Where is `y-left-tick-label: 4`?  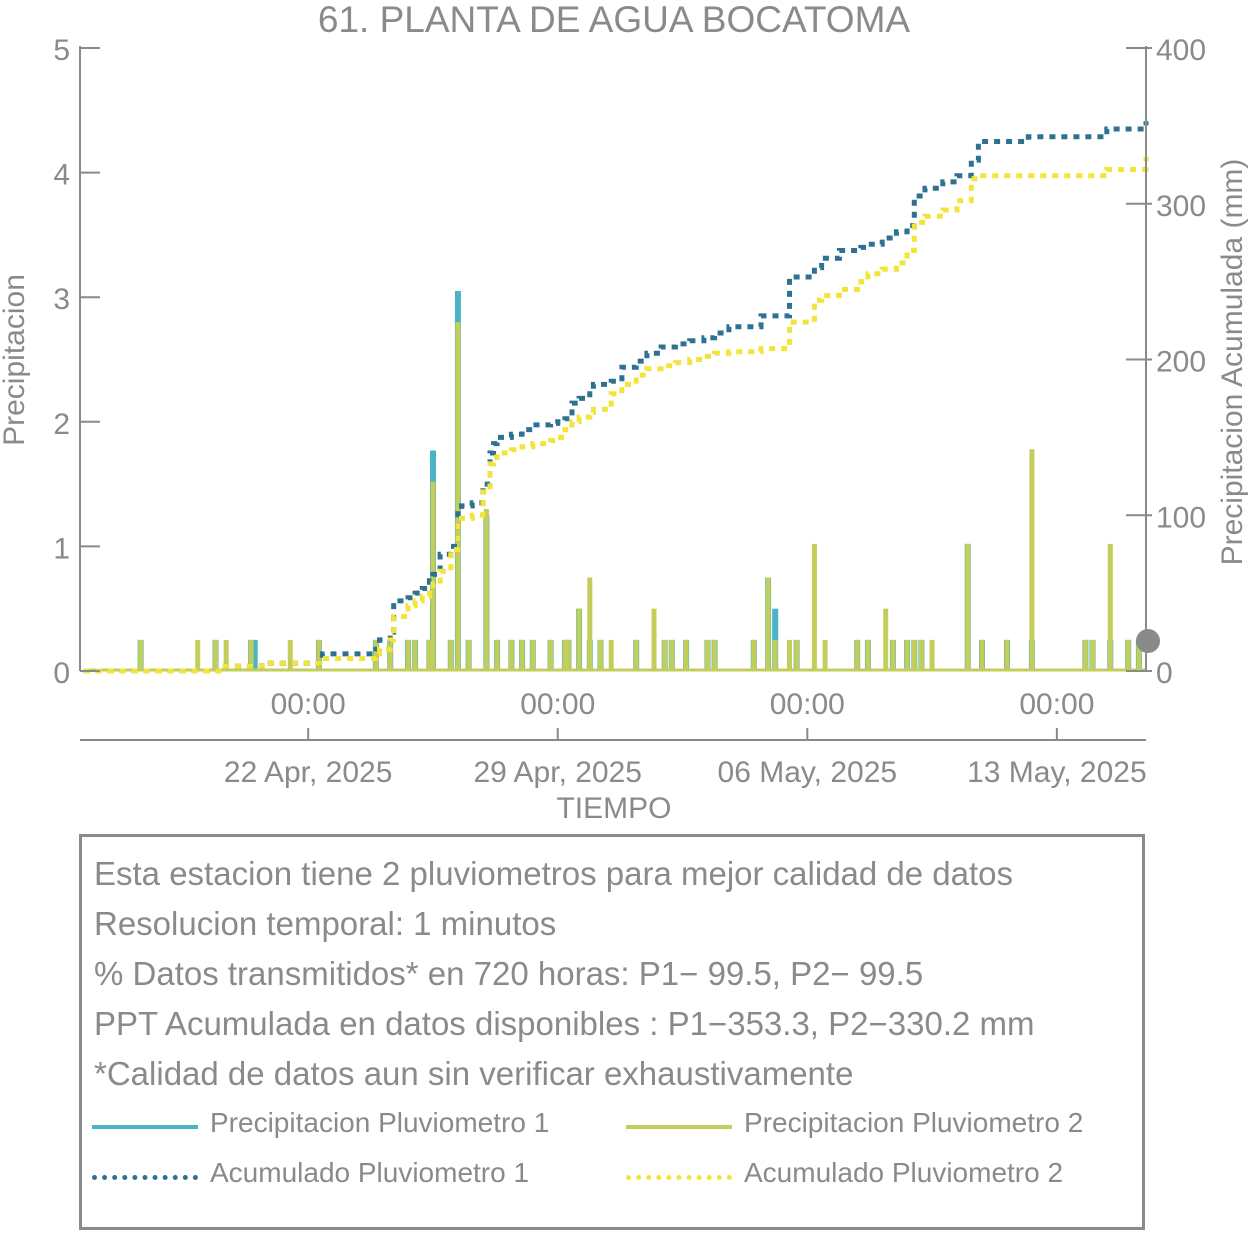
y-left-tick-label: 4 is located at coordinates (61, 175).